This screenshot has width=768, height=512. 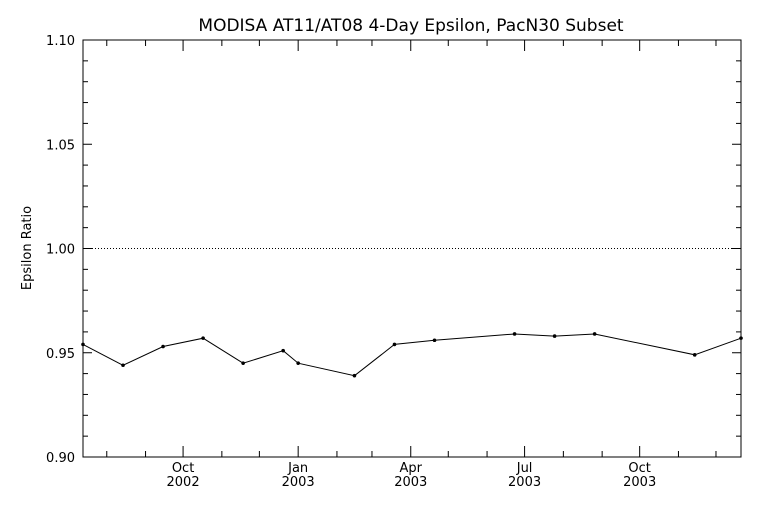 I want to click on y-axis-label: Epsilon Ratio, so click(x=27, y=248).